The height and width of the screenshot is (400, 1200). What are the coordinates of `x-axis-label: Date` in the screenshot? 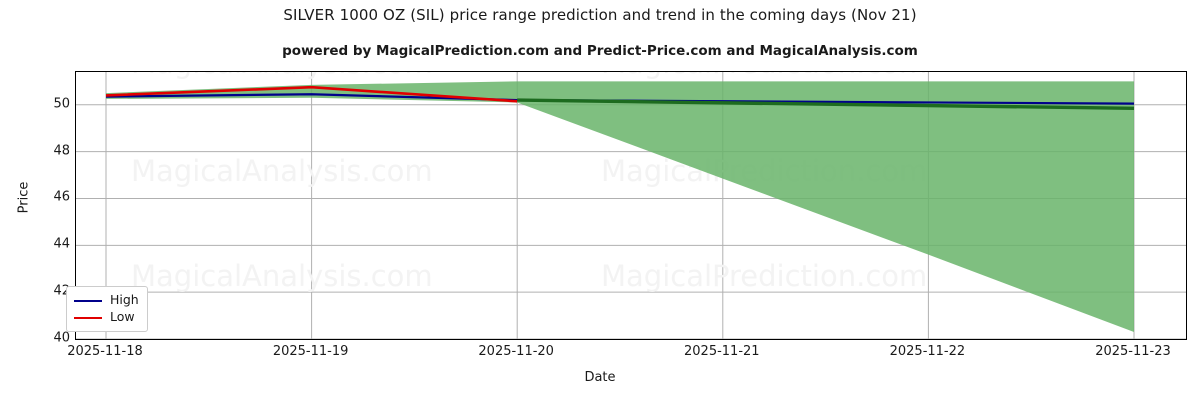 It's located at (600, 377).